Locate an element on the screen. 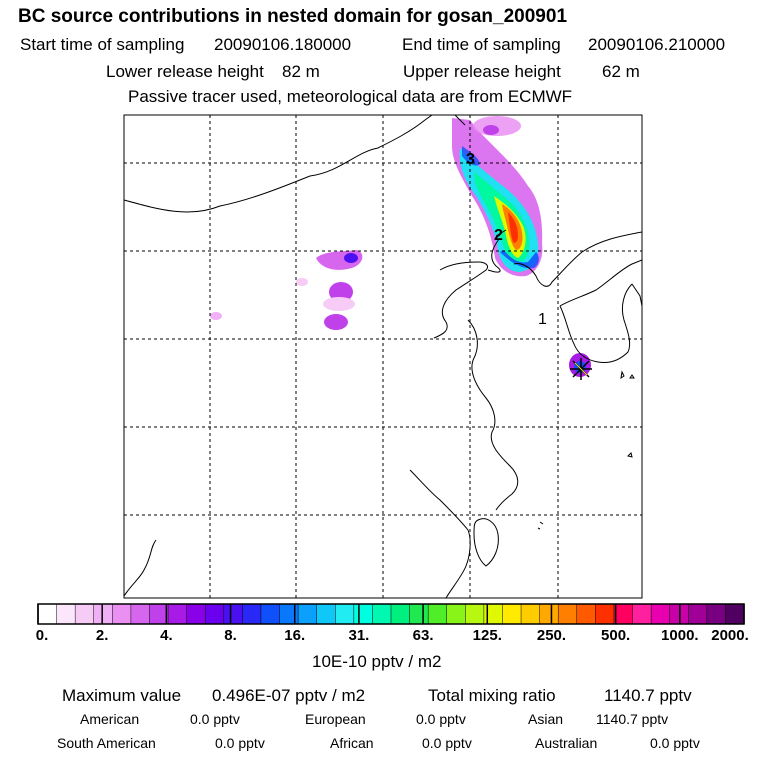  plume-marker-3: 3 is located at coordinates (470, 159).